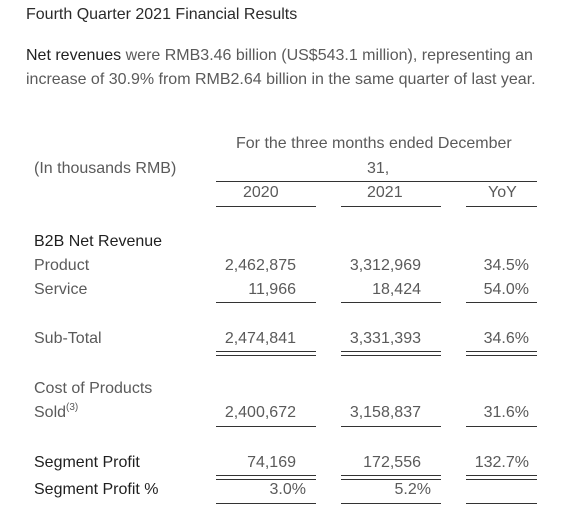 The width and height of the screenshot is (578, 514). I want to click on cell-yoy: 54.0%, so click(506, 289).